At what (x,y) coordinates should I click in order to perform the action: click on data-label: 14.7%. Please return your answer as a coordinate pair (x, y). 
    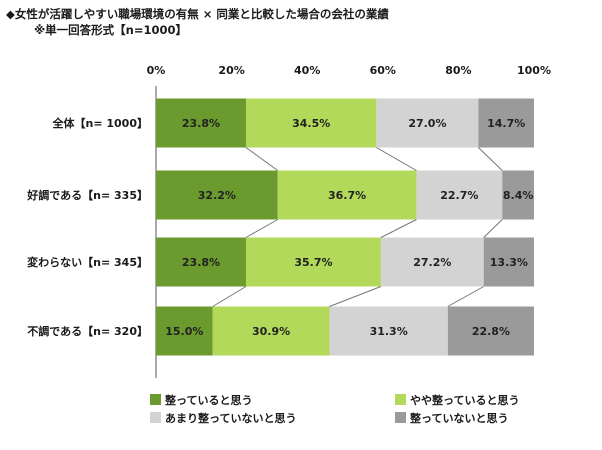
    Looking at the image, I should click on (506, 123).